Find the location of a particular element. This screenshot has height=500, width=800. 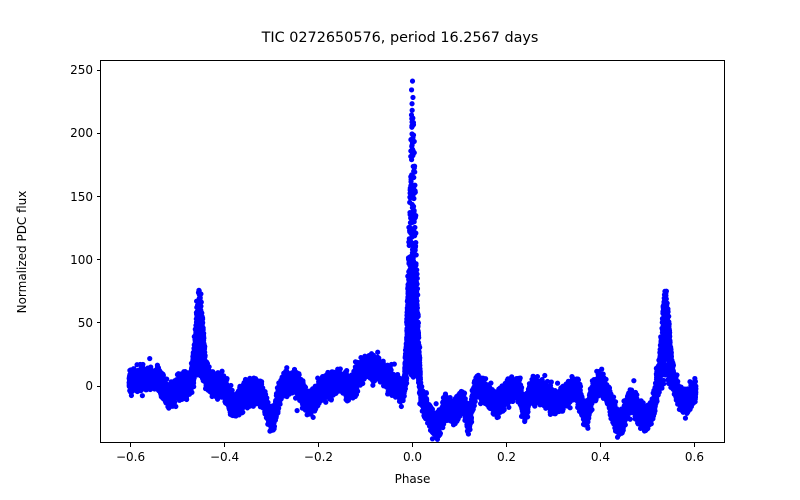

y-tick-label: 50 is located at coordinates (85, 322).